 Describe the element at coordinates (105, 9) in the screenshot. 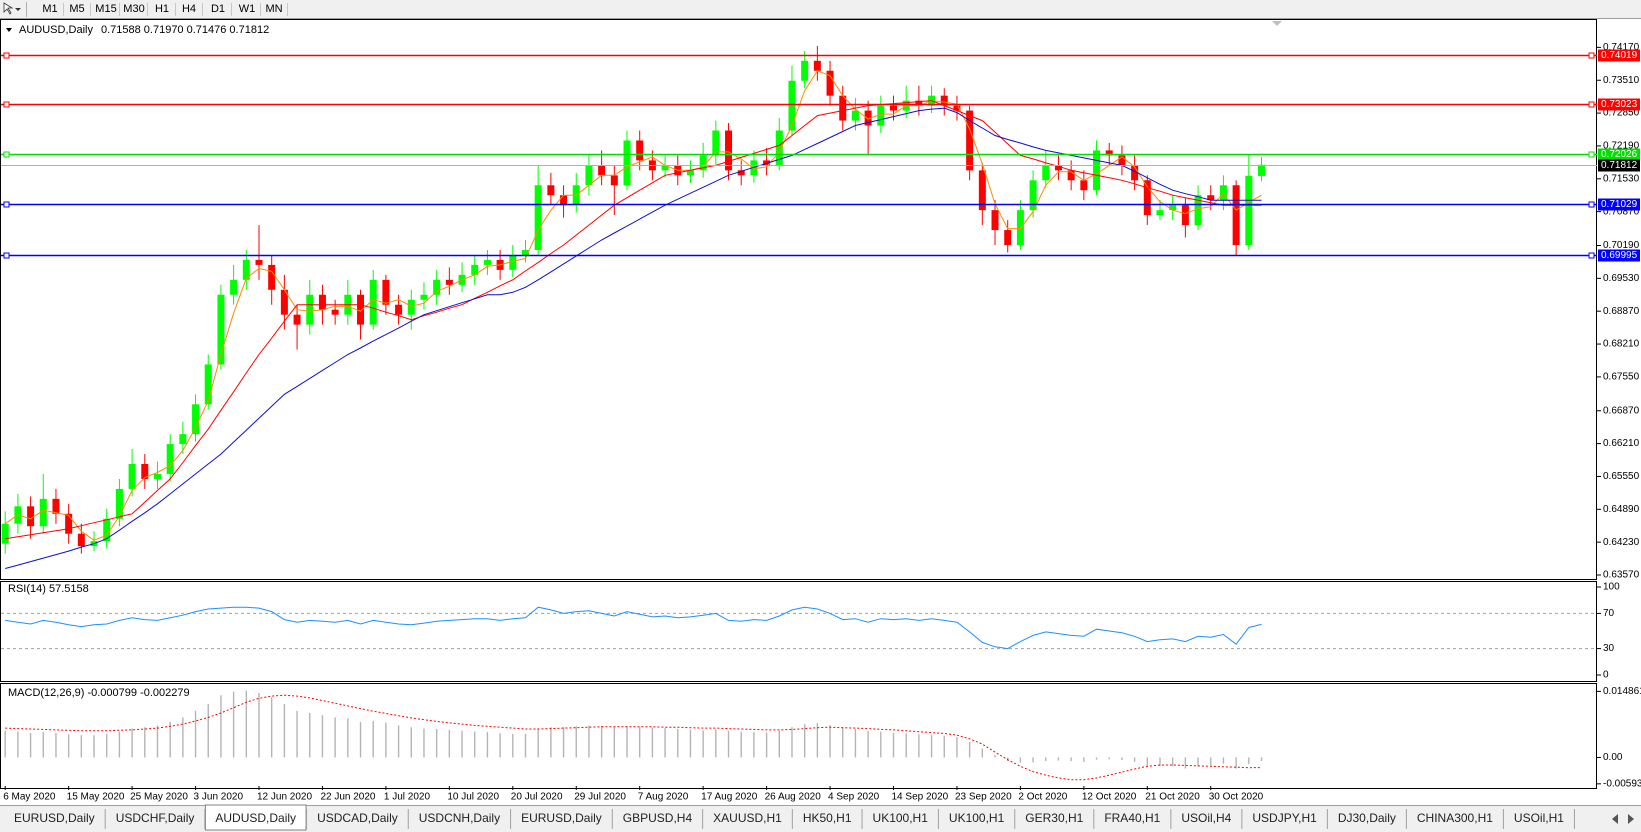

I see `timeframe-button: M15` at that location.